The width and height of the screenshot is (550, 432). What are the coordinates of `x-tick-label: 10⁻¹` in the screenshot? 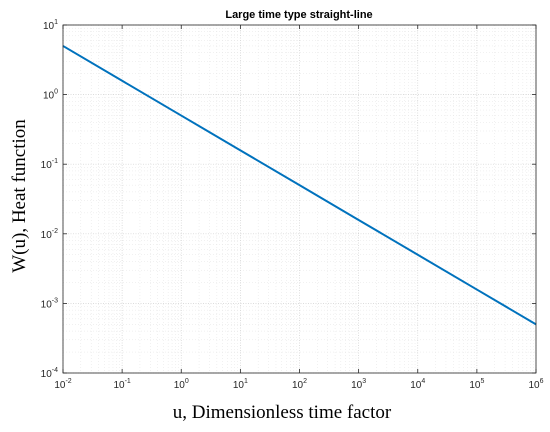 It's located at (121, 384).